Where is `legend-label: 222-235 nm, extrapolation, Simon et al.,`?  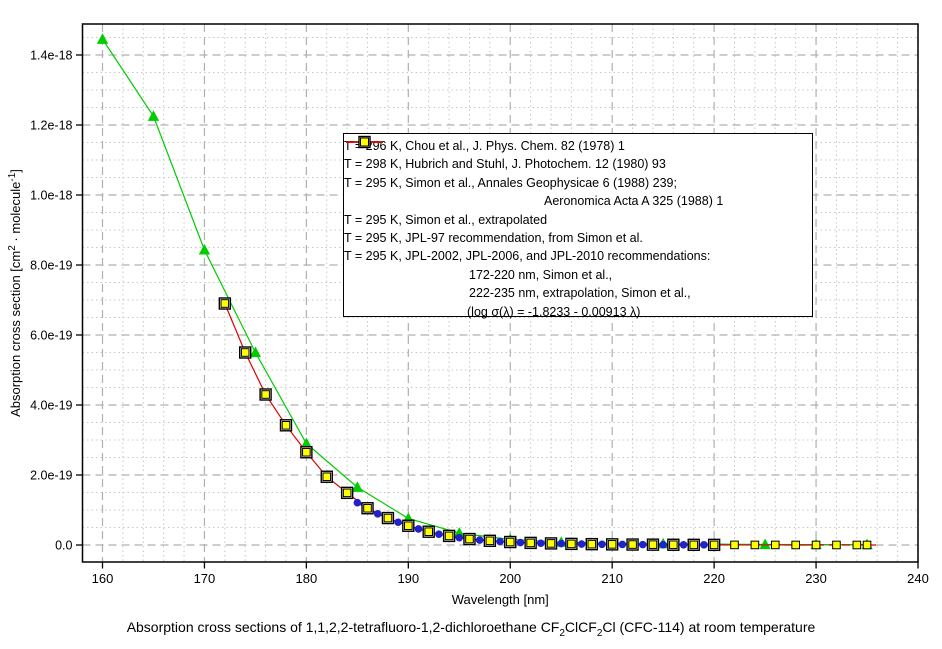 legend-label: 222-235 nm, extrapolation, Simon et al., is located at coordinates (580, 293).